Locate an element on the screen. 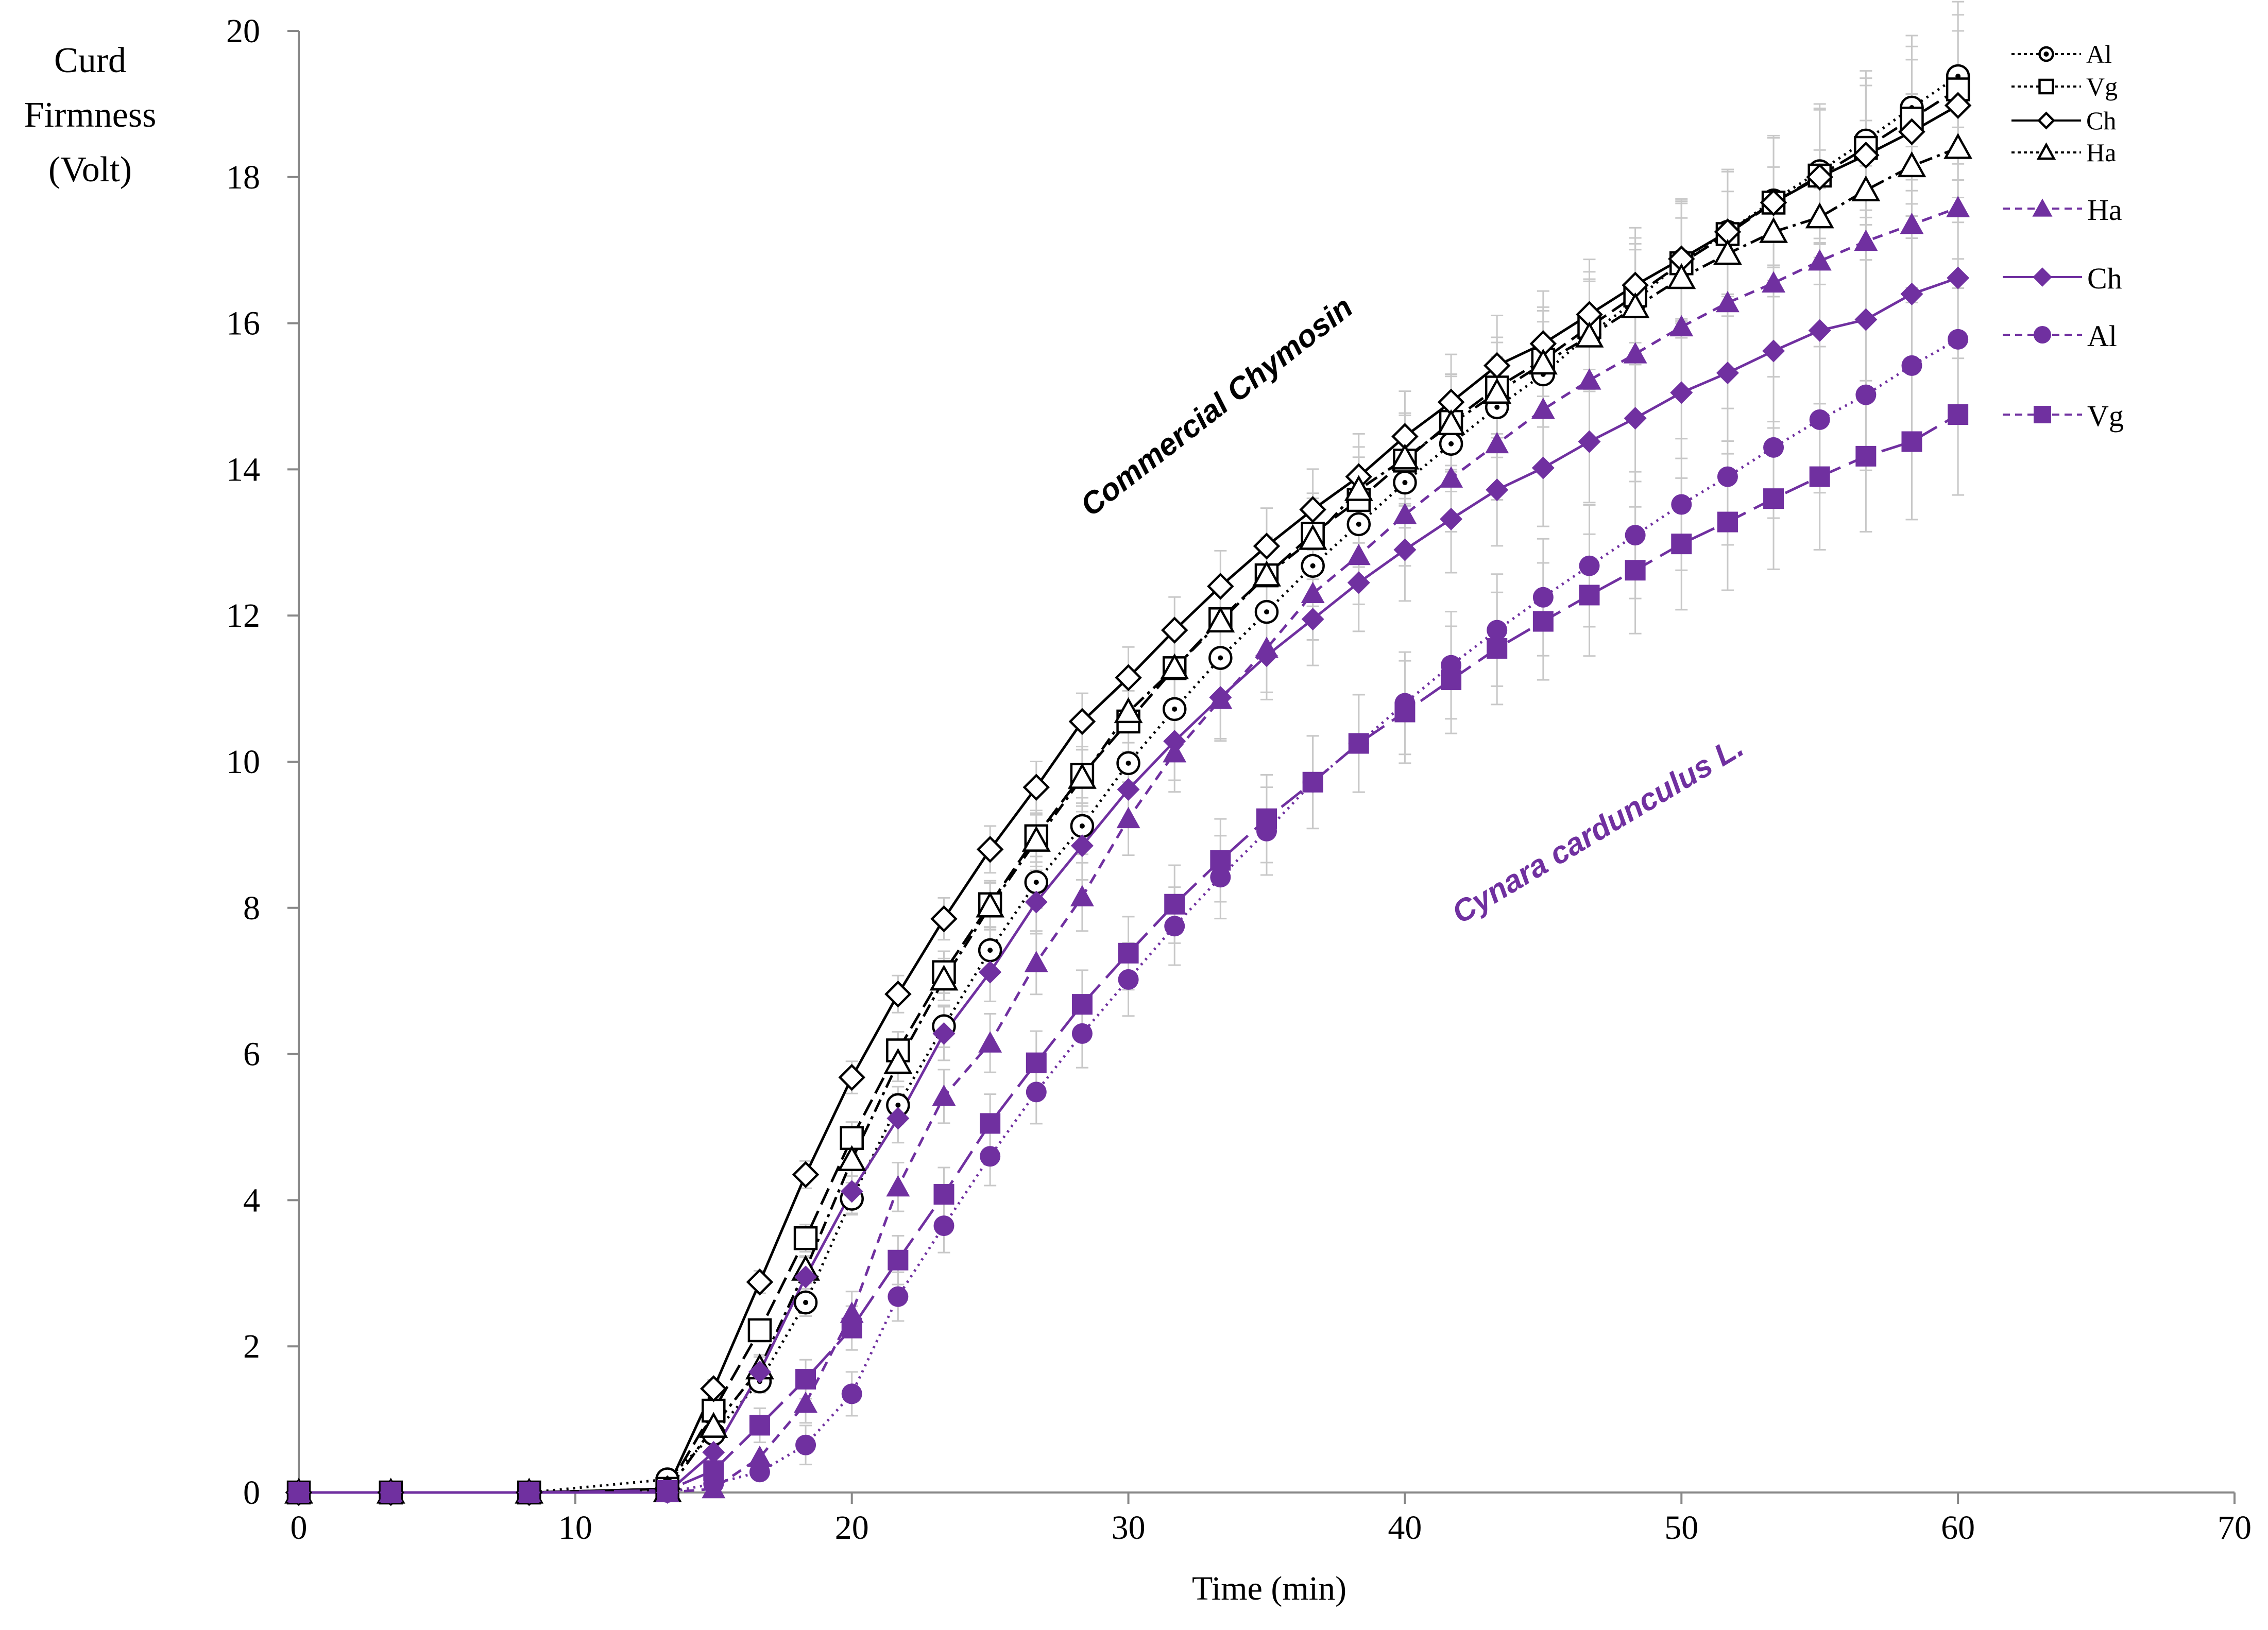 The image size is (2268, 1630). x-tick-label: 10 is located at coordinates (575, 1528).